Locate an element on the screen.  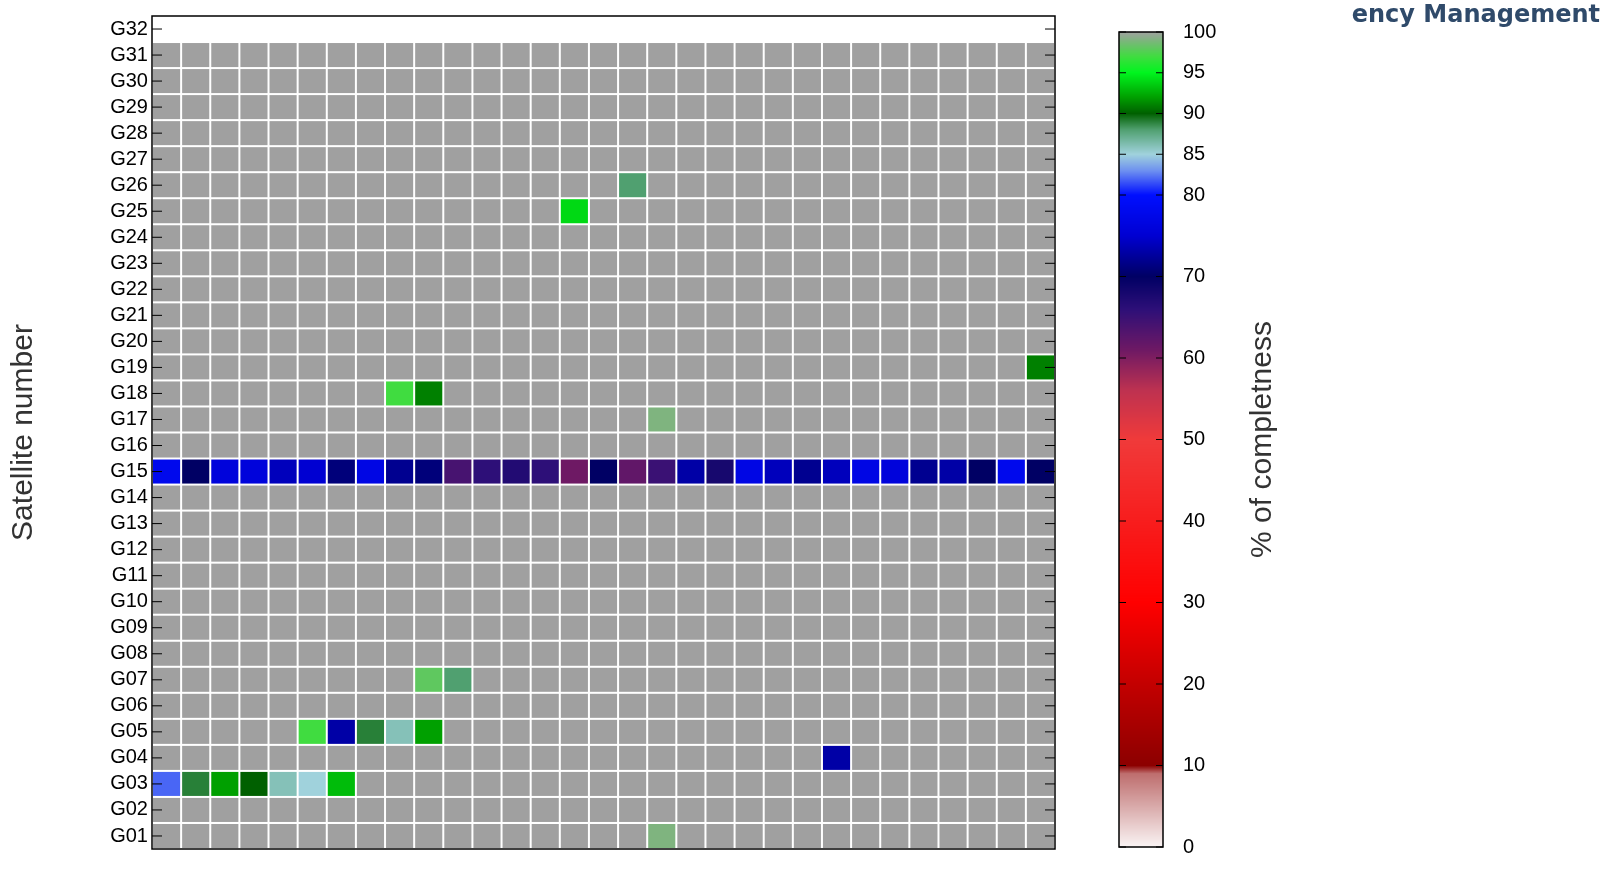
y-tick-label: G09 is located at coordinates (129, 626).